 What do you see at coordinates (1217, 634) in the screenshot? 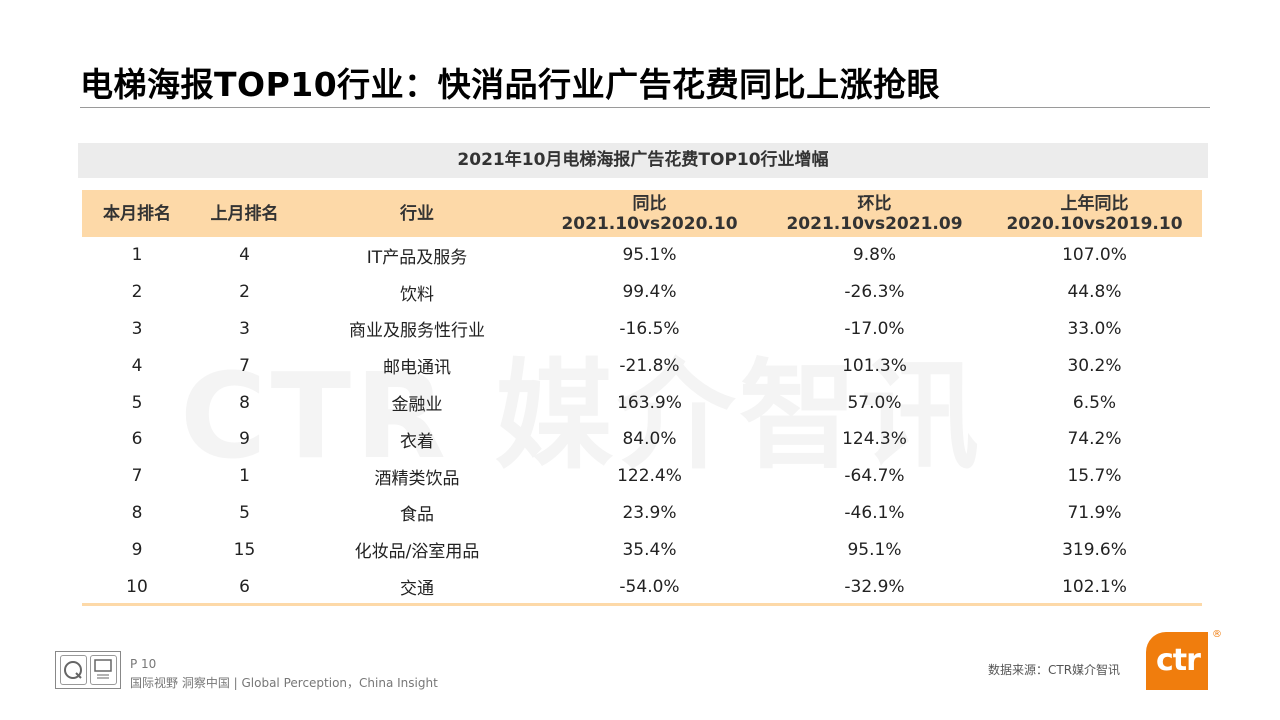
I see `registered-mark: ®` at bounding box center [1217, 634].